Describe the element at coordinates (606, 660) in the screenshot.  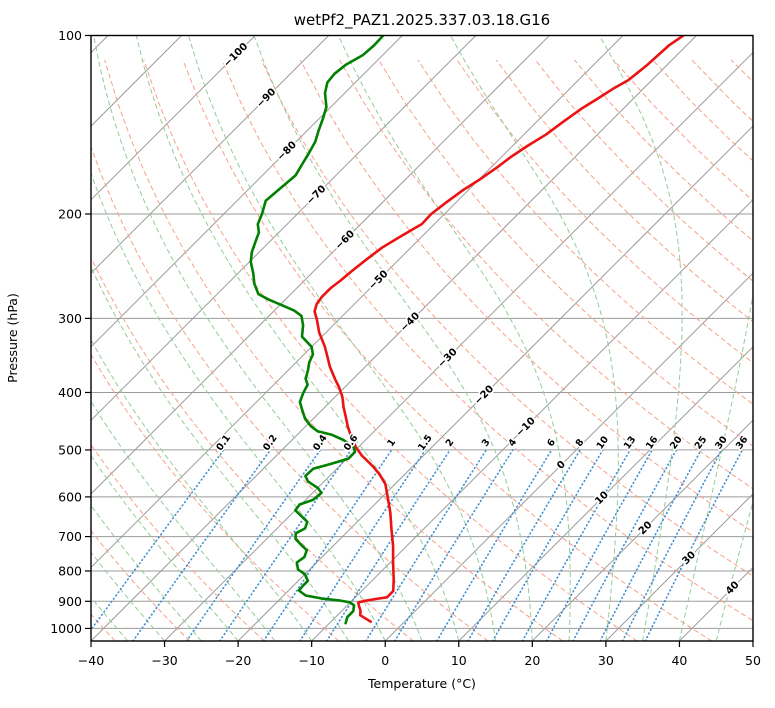
I see `x-tick-label: 30` at that location.